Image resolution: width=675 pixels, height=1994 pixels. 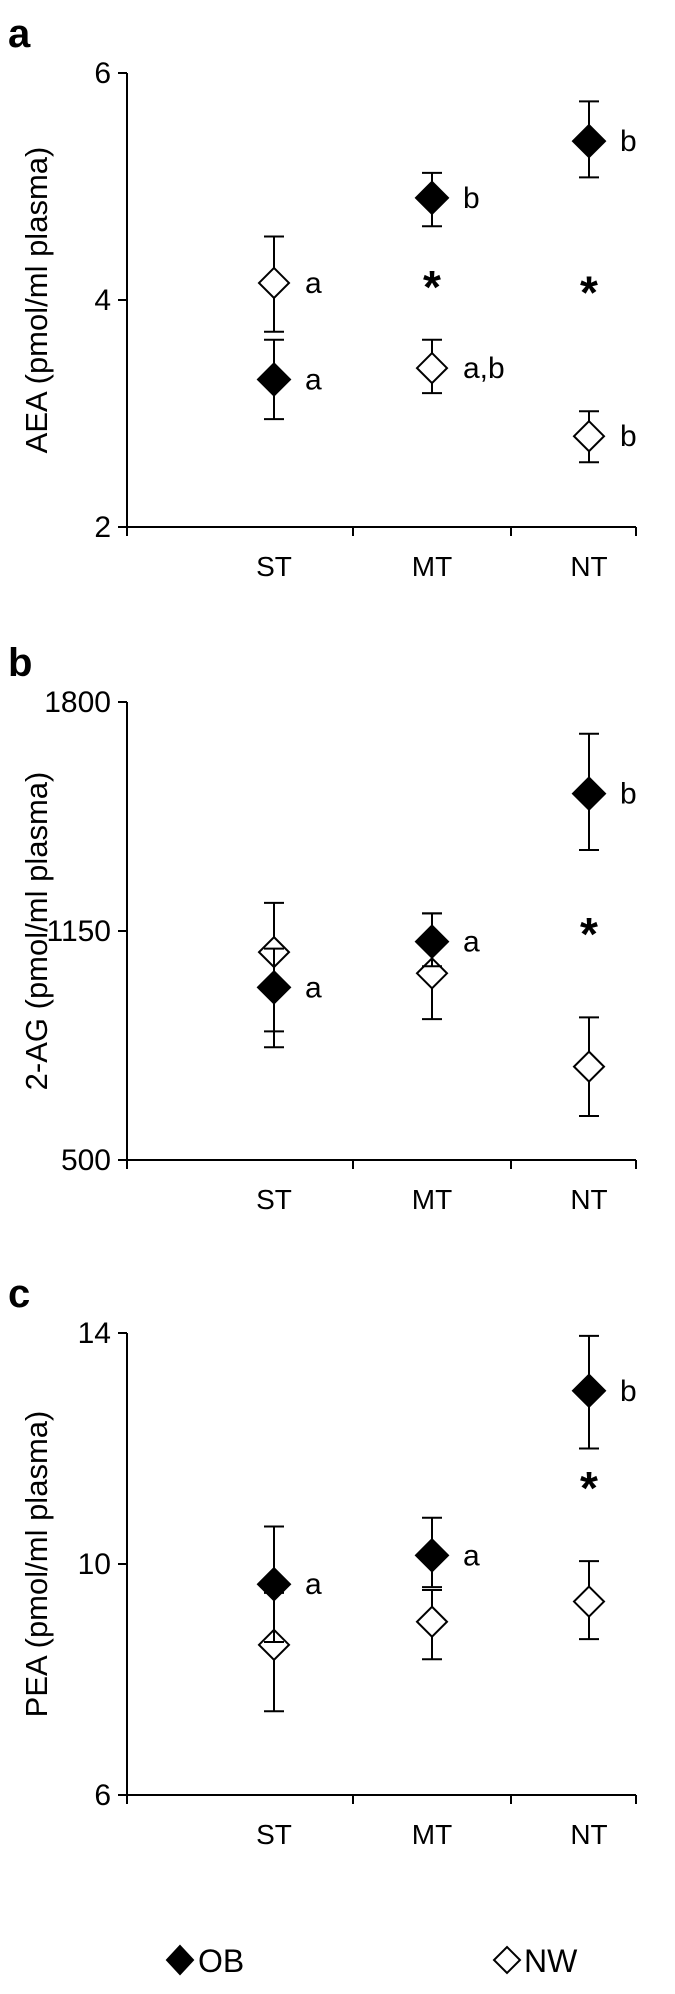 I want to click on y-tick-label: 1150, so click(x=78, y=931).